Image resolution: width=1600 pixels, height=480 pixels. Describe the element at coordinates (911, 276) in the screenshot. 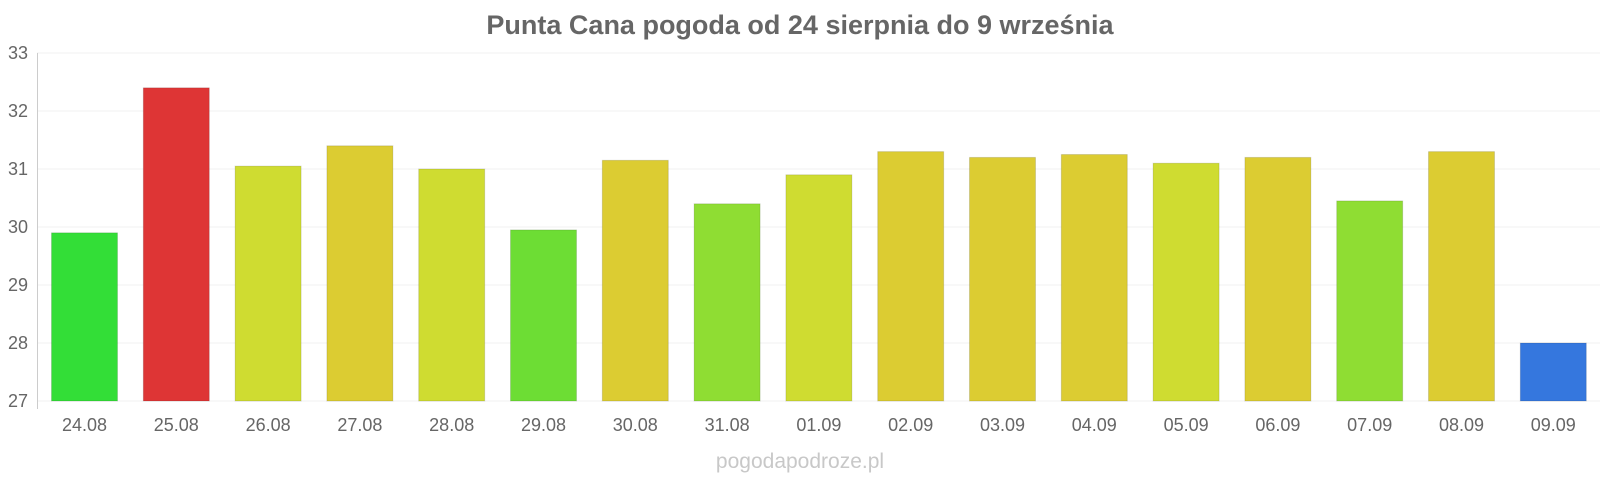

I see `bar-02.09` at that location.